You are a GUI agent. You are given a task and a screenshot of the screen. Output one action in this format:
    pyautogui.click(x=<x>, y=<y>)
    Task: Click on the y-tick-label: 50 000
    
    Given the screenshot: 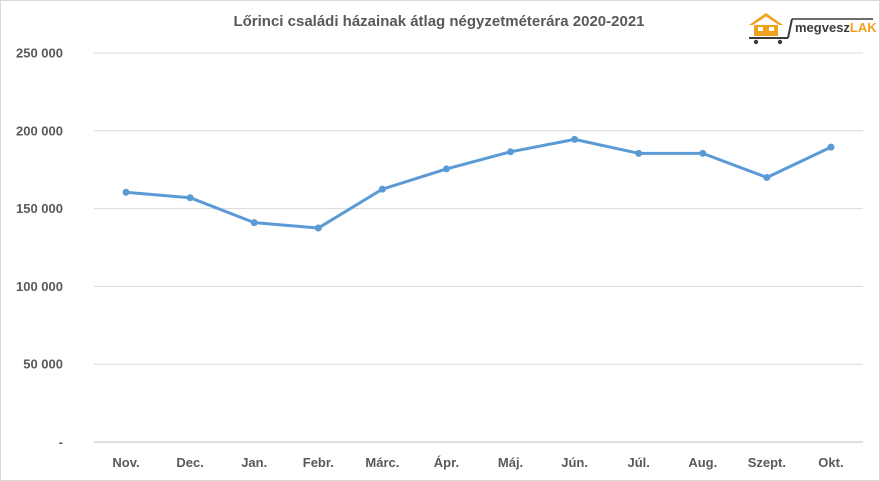 What is the action you would take?
    pyautogui.click(x=43, y=364)
    